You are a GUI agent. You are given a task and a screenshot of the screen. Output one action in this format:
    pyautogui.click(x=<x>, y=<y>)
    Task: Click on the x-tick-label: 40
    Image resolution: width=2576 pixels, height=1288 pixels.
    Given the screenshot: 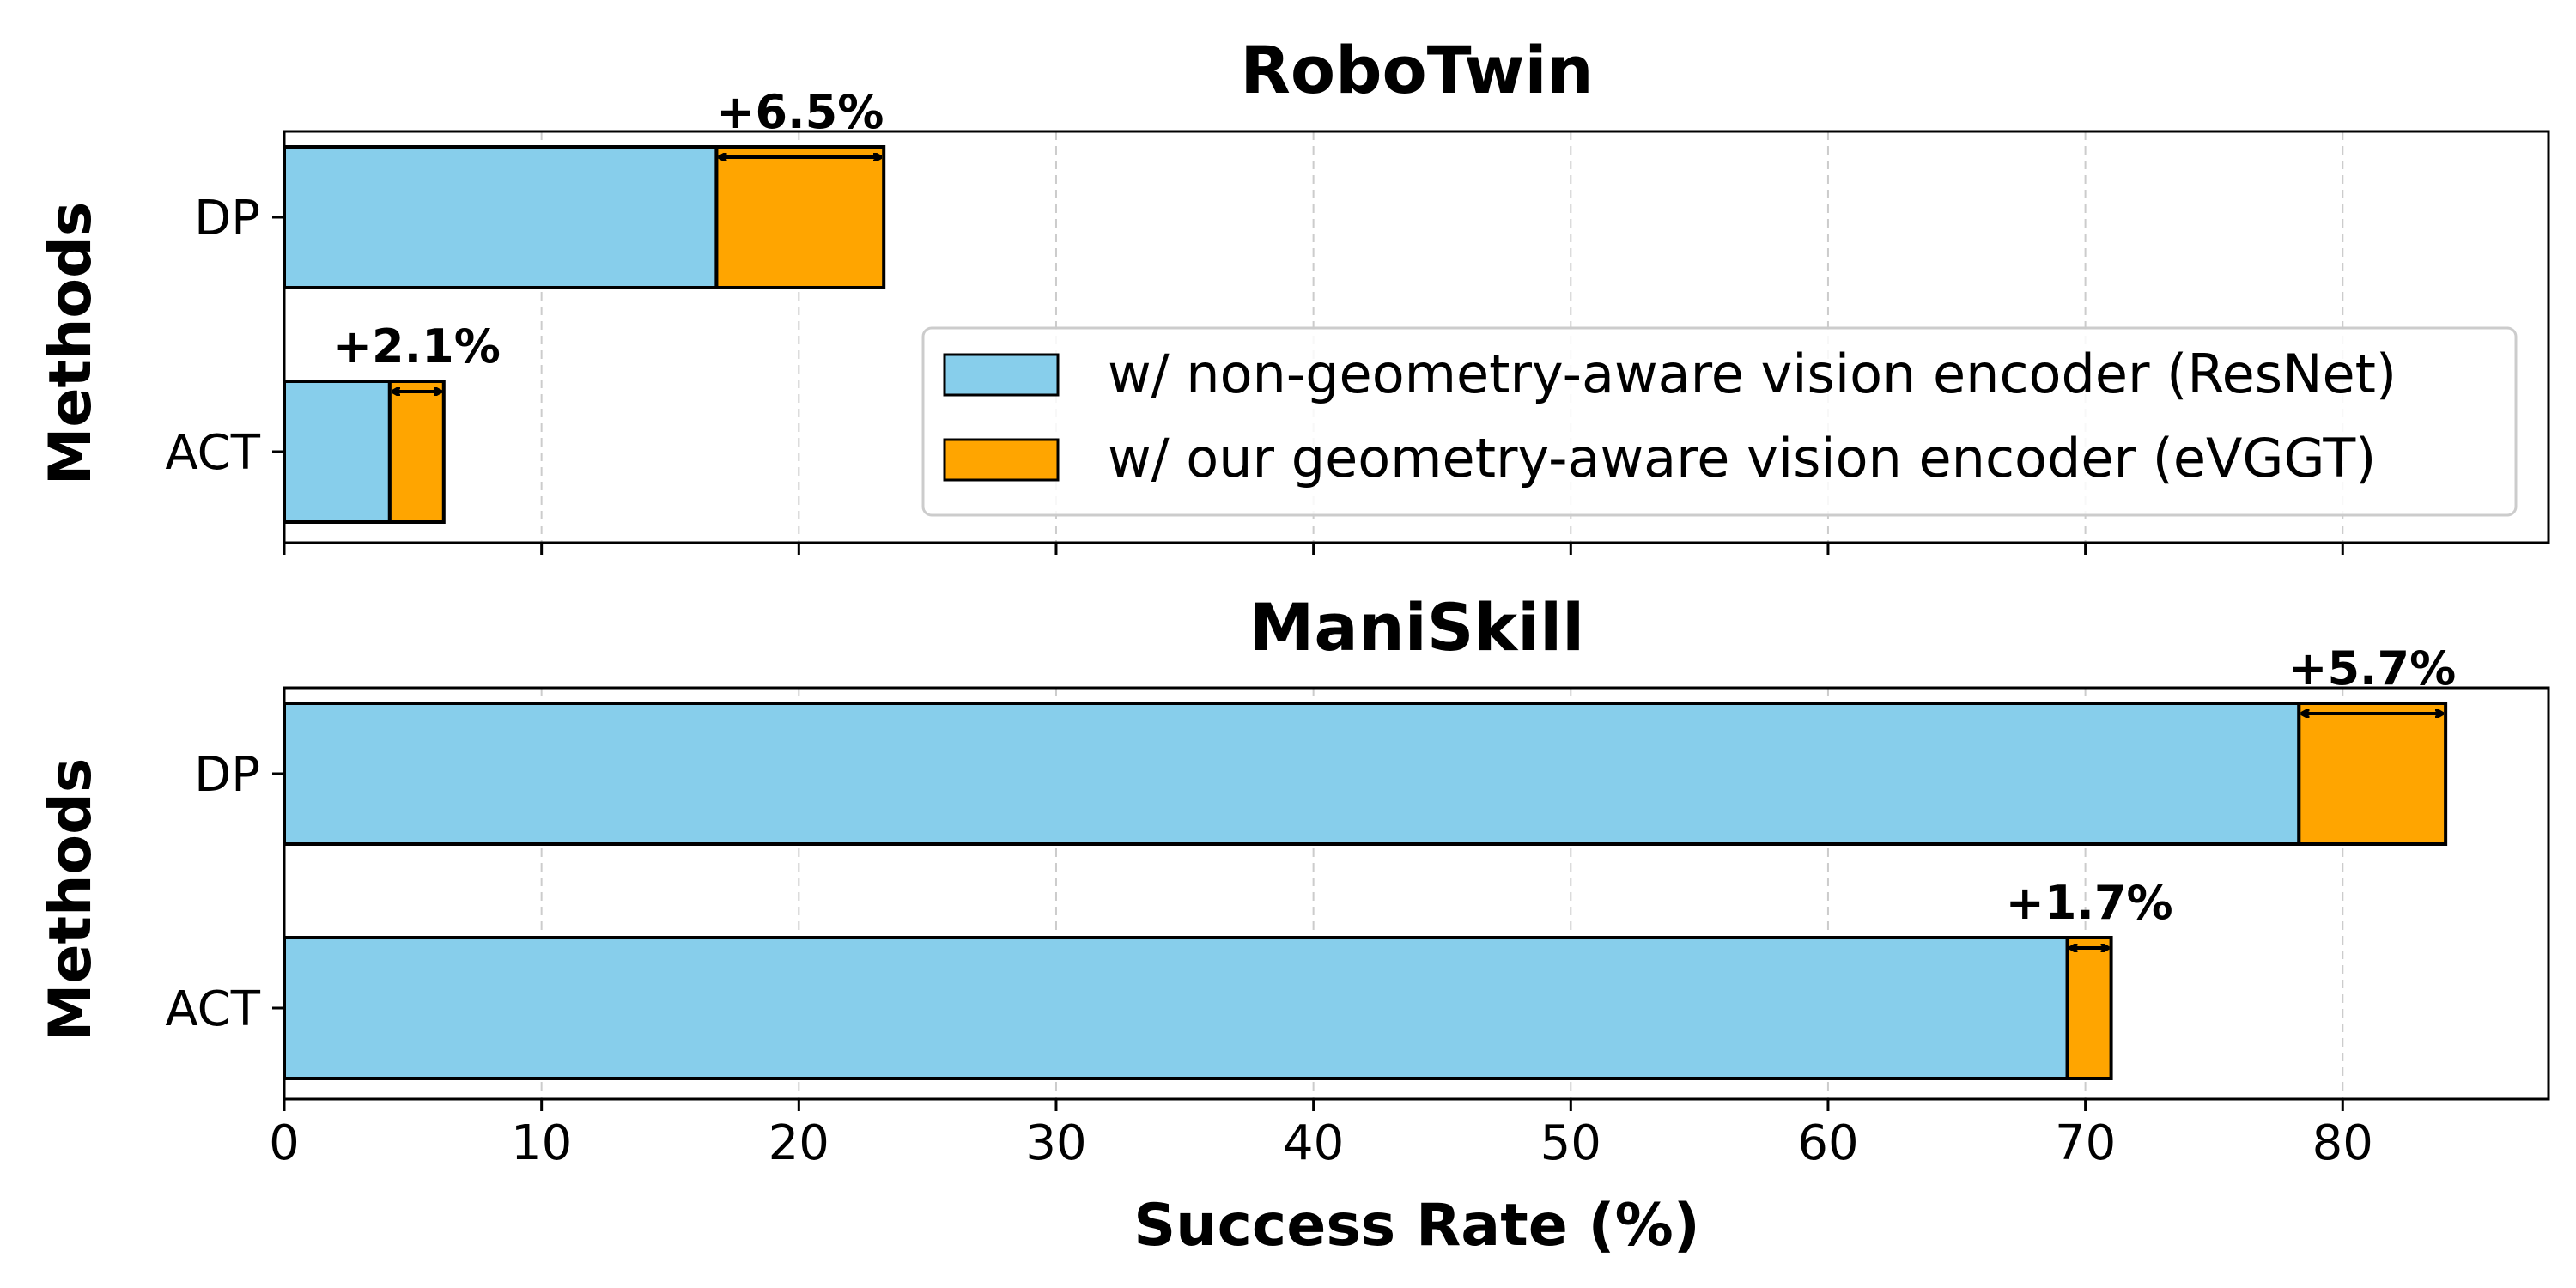 What is the action you would take?
    pyautogui.click(x=1313, y=1143)
    